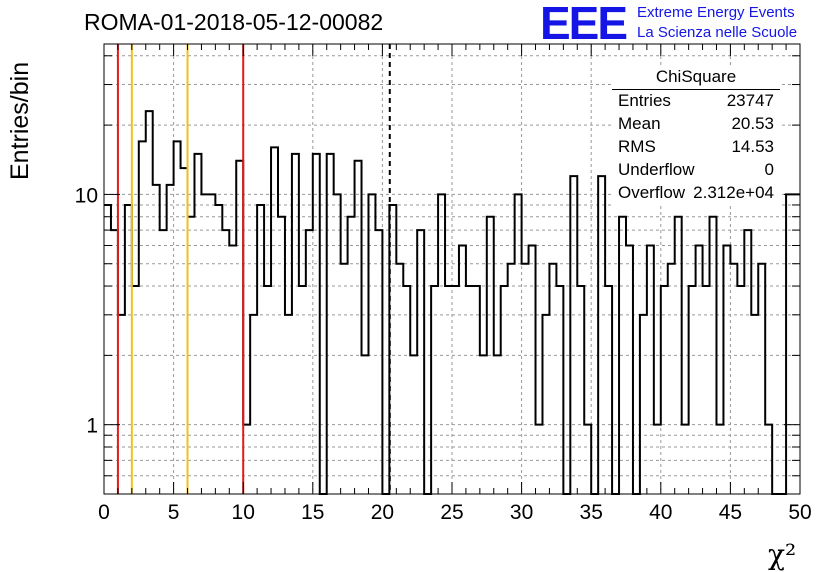 This screenshot has height=572, width=836. What do you see at coordinates (652, 192) in the screenshot?
I see `stats-key: Overflow` at bounding box center [652, 192].